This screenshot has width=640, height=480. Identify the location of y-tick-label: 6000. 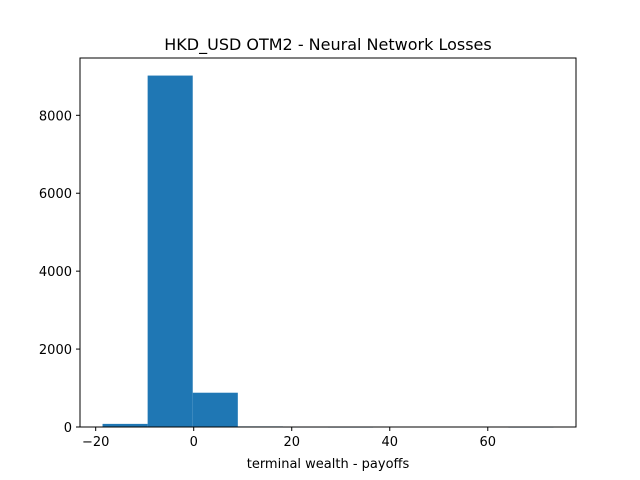
(55, 194).